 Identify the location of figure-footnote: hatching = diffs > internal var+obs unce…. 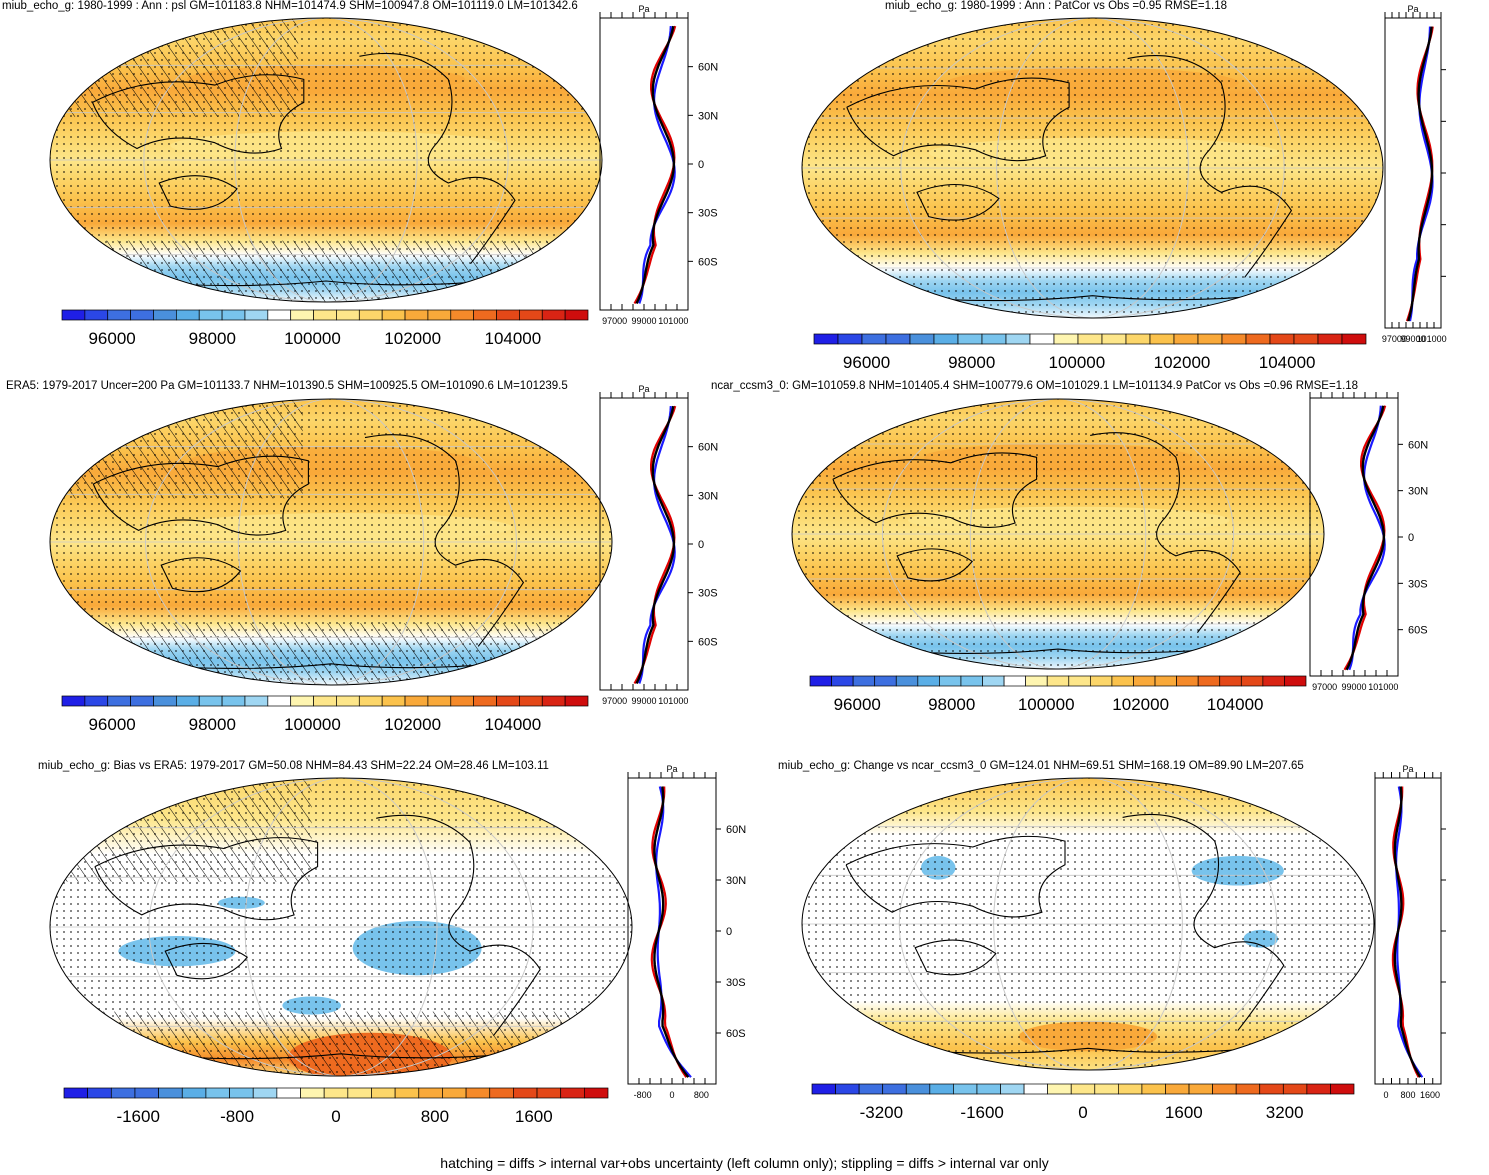
(744, 1163).